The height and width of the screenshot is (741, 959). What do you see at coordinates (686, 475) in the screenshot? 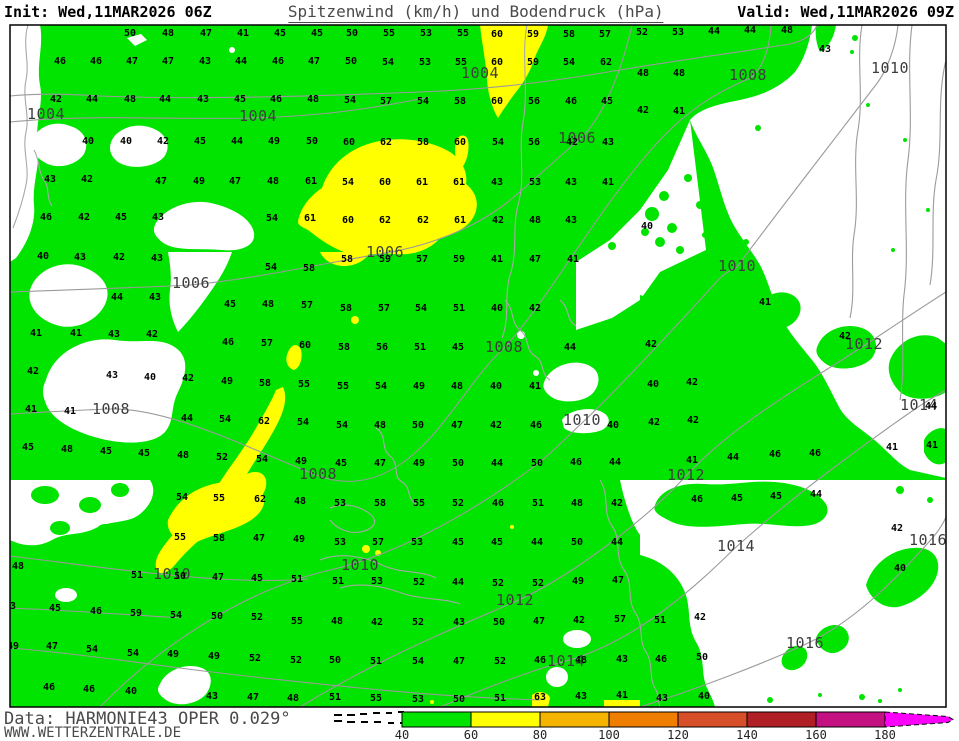
I see `pressure-label: 1012` at bounding box center [686, 475].